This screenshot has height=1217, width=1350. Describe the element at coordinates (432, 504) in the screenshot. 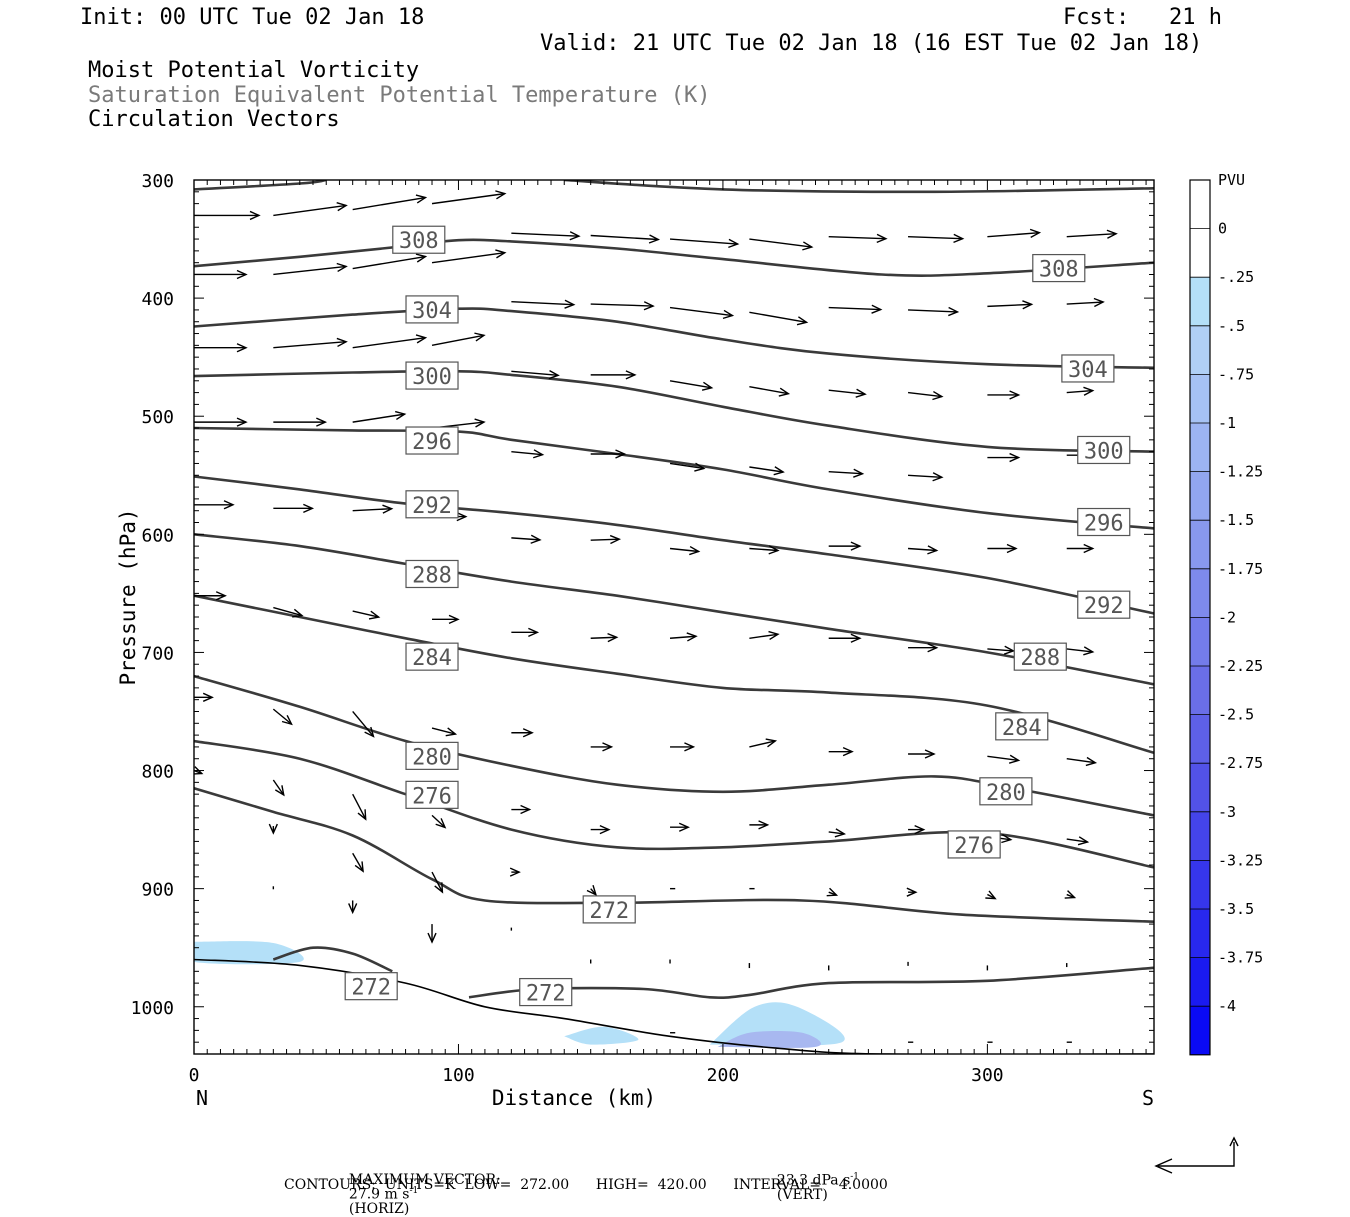

I see `contour-label: 292` at that location.